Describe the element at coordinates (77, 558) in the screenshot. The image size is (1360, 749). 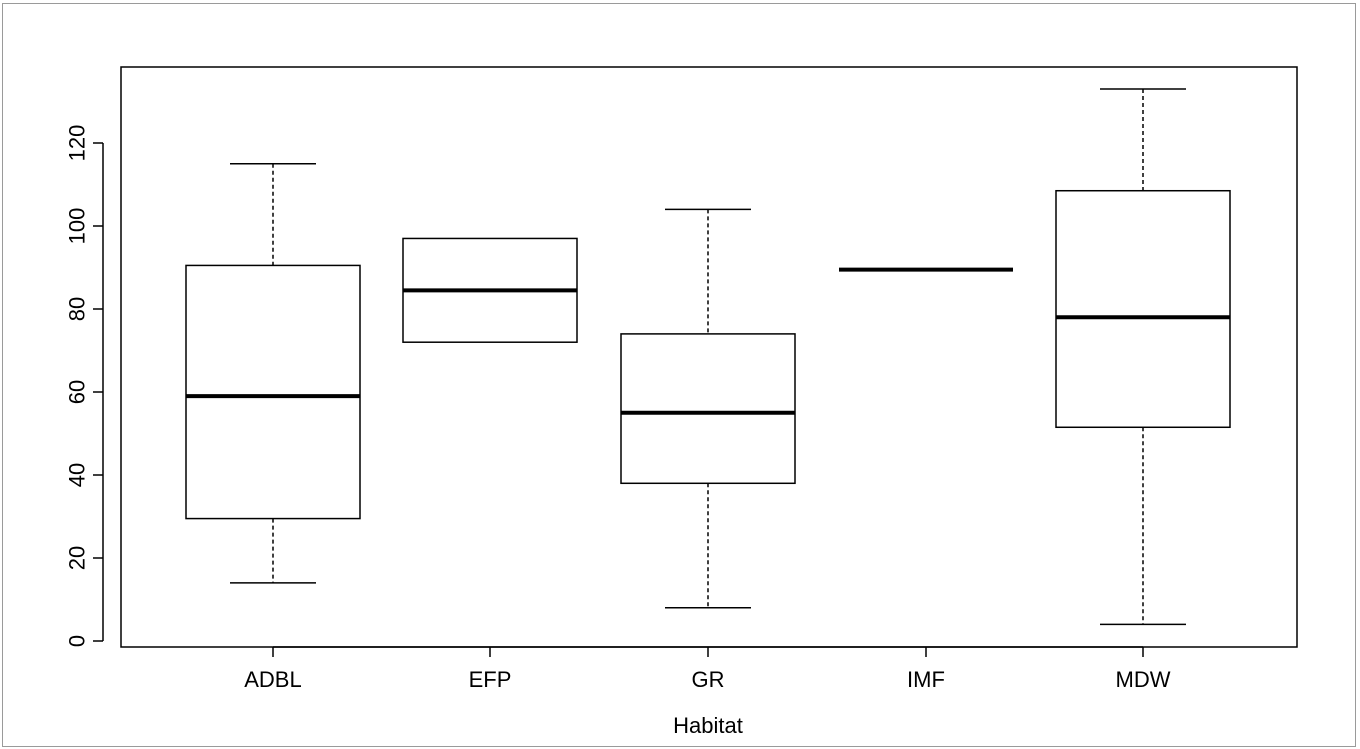
I see `y-tick-label: 20` at that location.